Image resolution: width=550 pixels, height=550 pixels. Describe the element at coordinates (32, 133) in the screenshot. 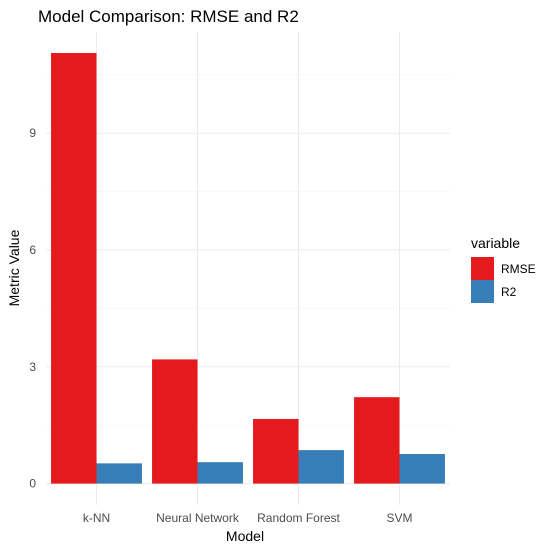

I see `y-tick-label: 9` at that location.